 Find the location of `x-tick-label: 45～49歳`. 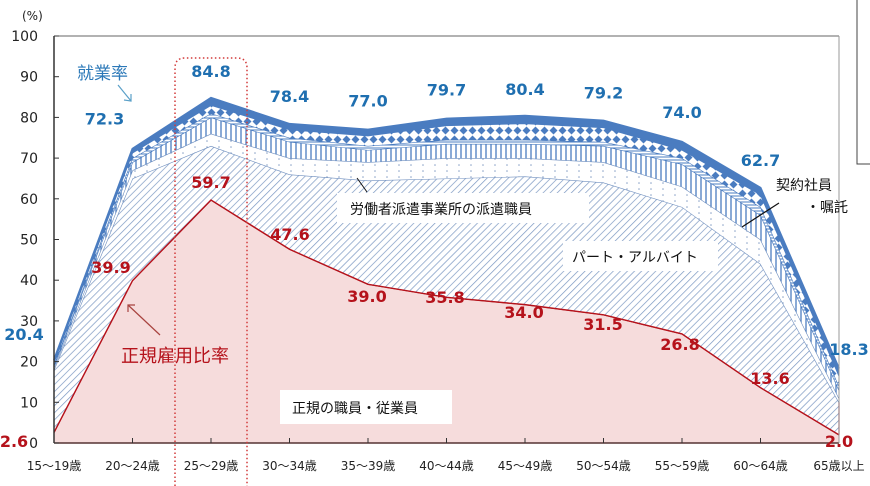

x-tick-label: 45～49歳 is located at coordinates (525, 466).